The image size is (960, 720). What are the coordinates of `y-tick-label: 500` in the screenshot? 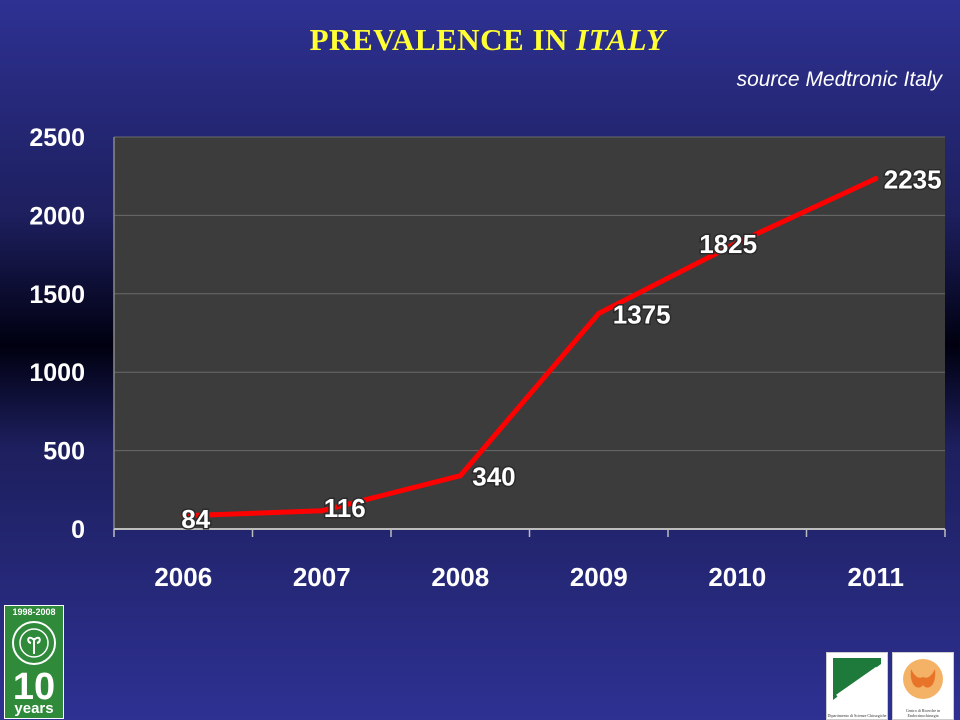 It's located at (64, 452).